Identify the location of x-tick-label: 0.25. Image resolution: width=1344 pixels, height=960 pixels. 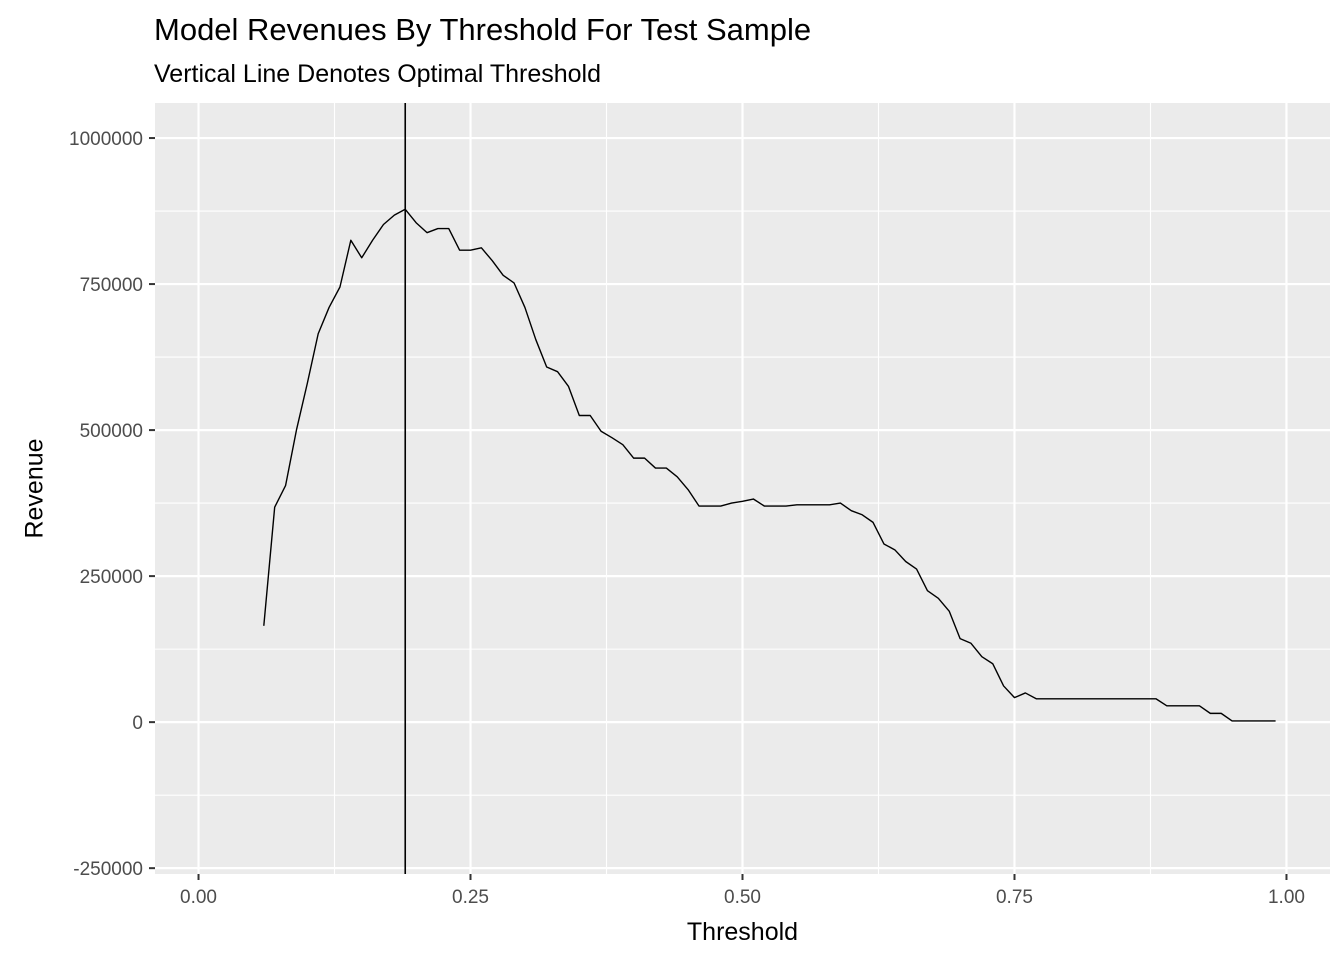
(470, 897).